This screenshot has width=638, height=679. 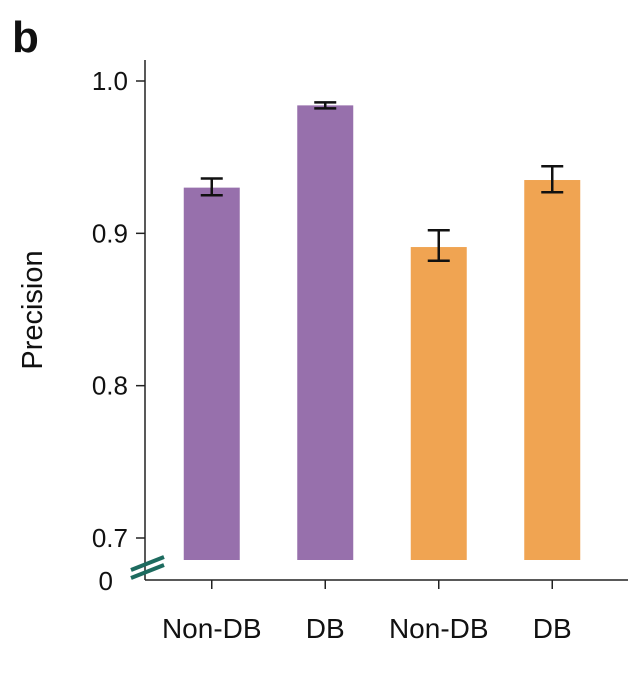 What do you see at coordinates (110, 233) in the screenshot?
I see `y-tick-label-1: 0.9` at bounding box center [110, 233].